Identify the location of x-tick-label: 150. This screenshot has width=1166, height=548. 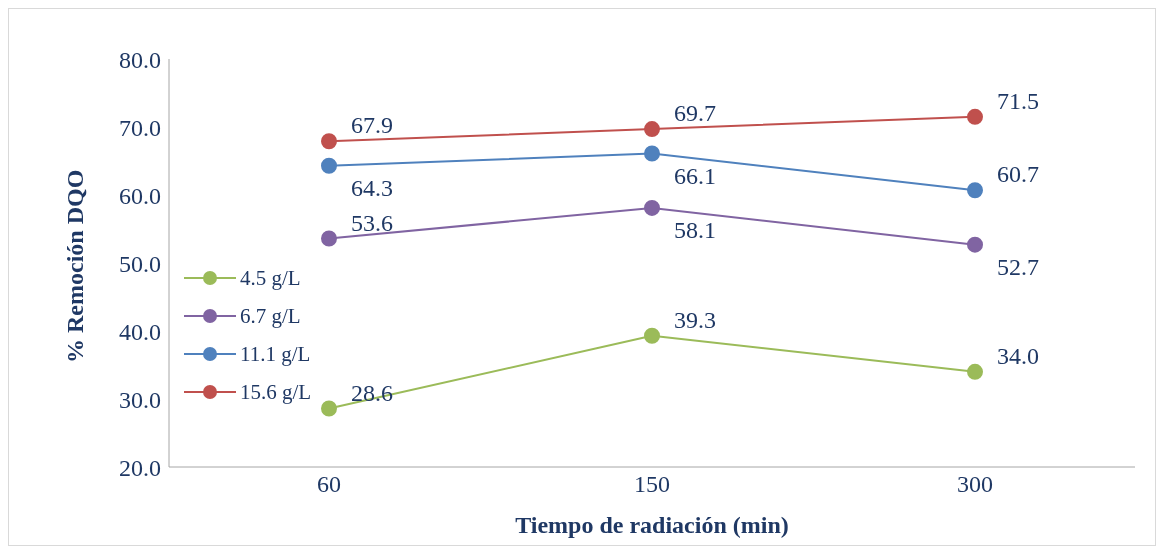
(652, 484).